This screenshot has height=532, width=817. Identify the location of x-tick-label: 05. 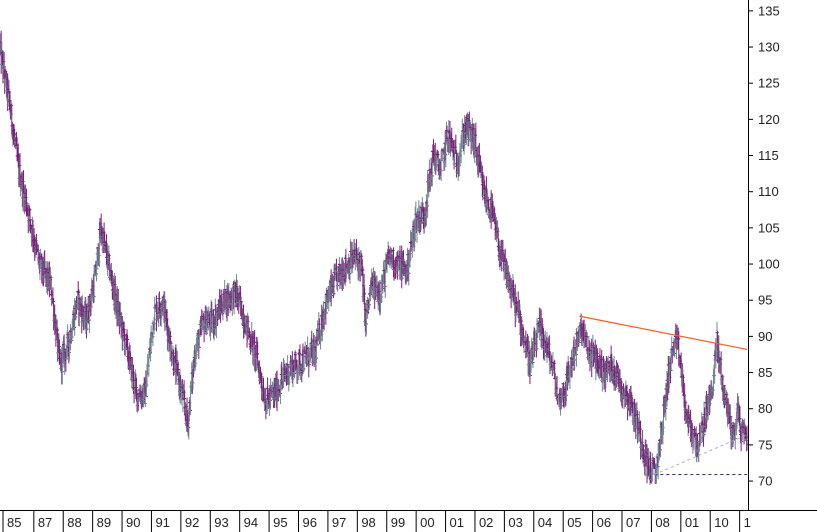
(574, 522).